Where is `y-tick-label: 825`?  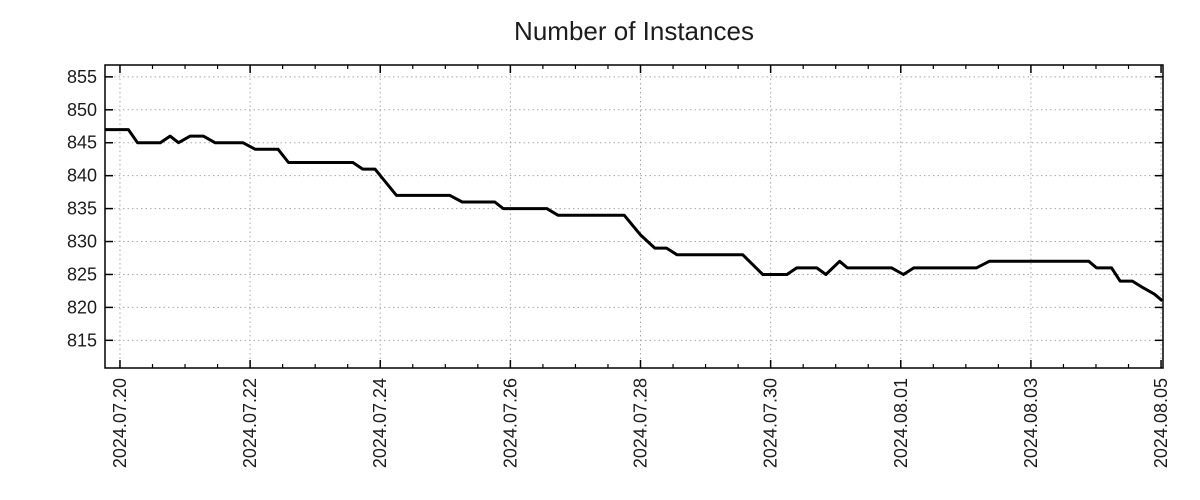
y-tick-label: 825 is located at coordinates (82, 274).